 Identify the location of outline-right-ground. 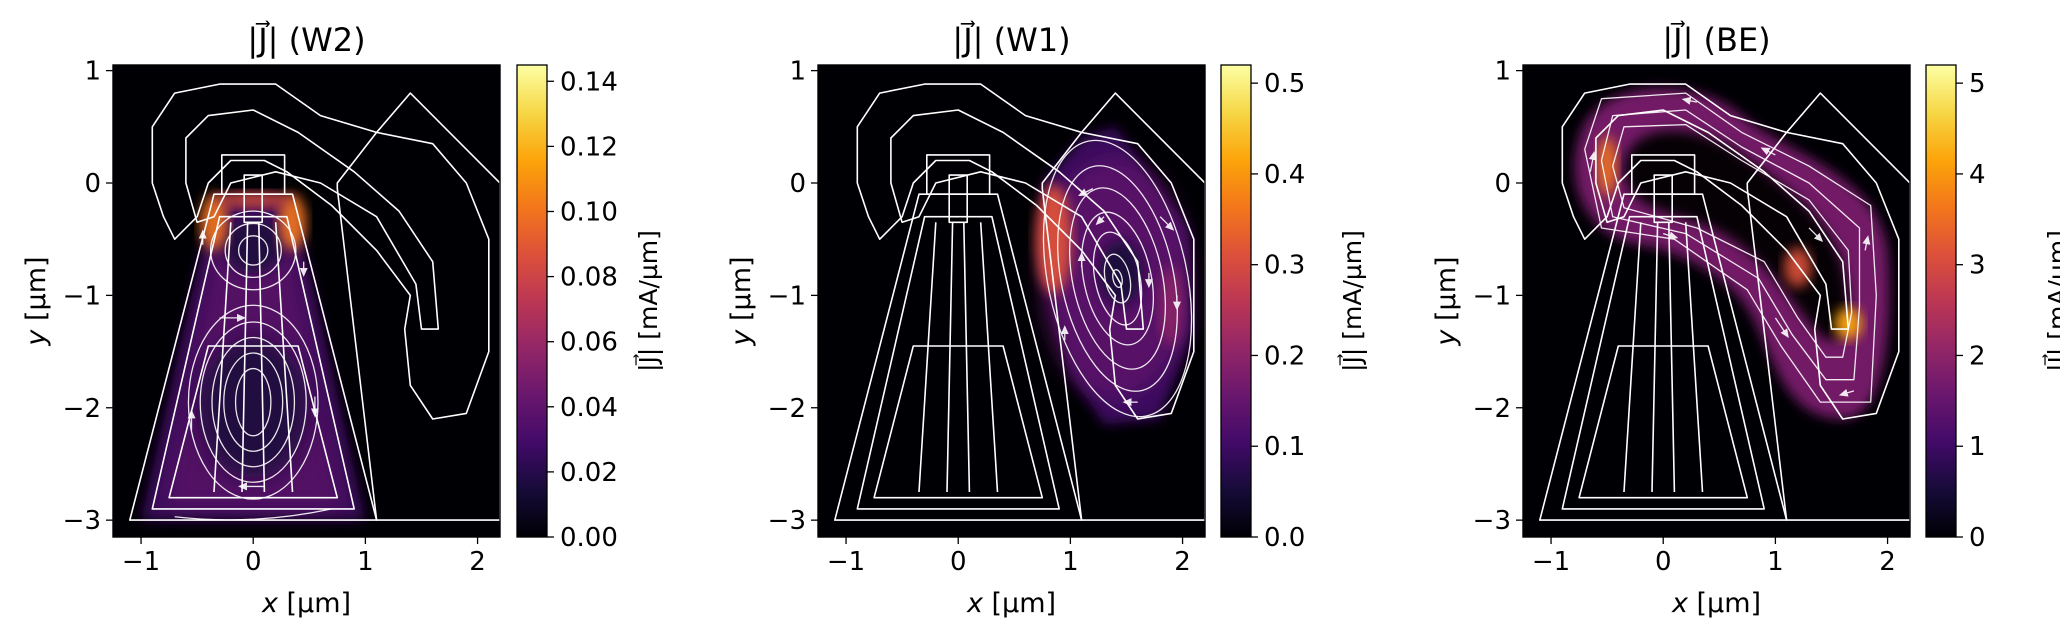
(418, 306).